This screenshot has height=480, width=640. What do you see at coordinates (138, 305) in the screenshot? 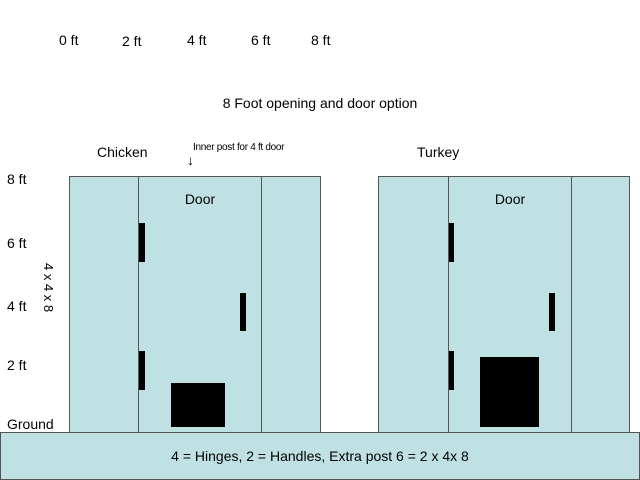
I see `chicken-door-left-post` at bounding box center [138, 305].